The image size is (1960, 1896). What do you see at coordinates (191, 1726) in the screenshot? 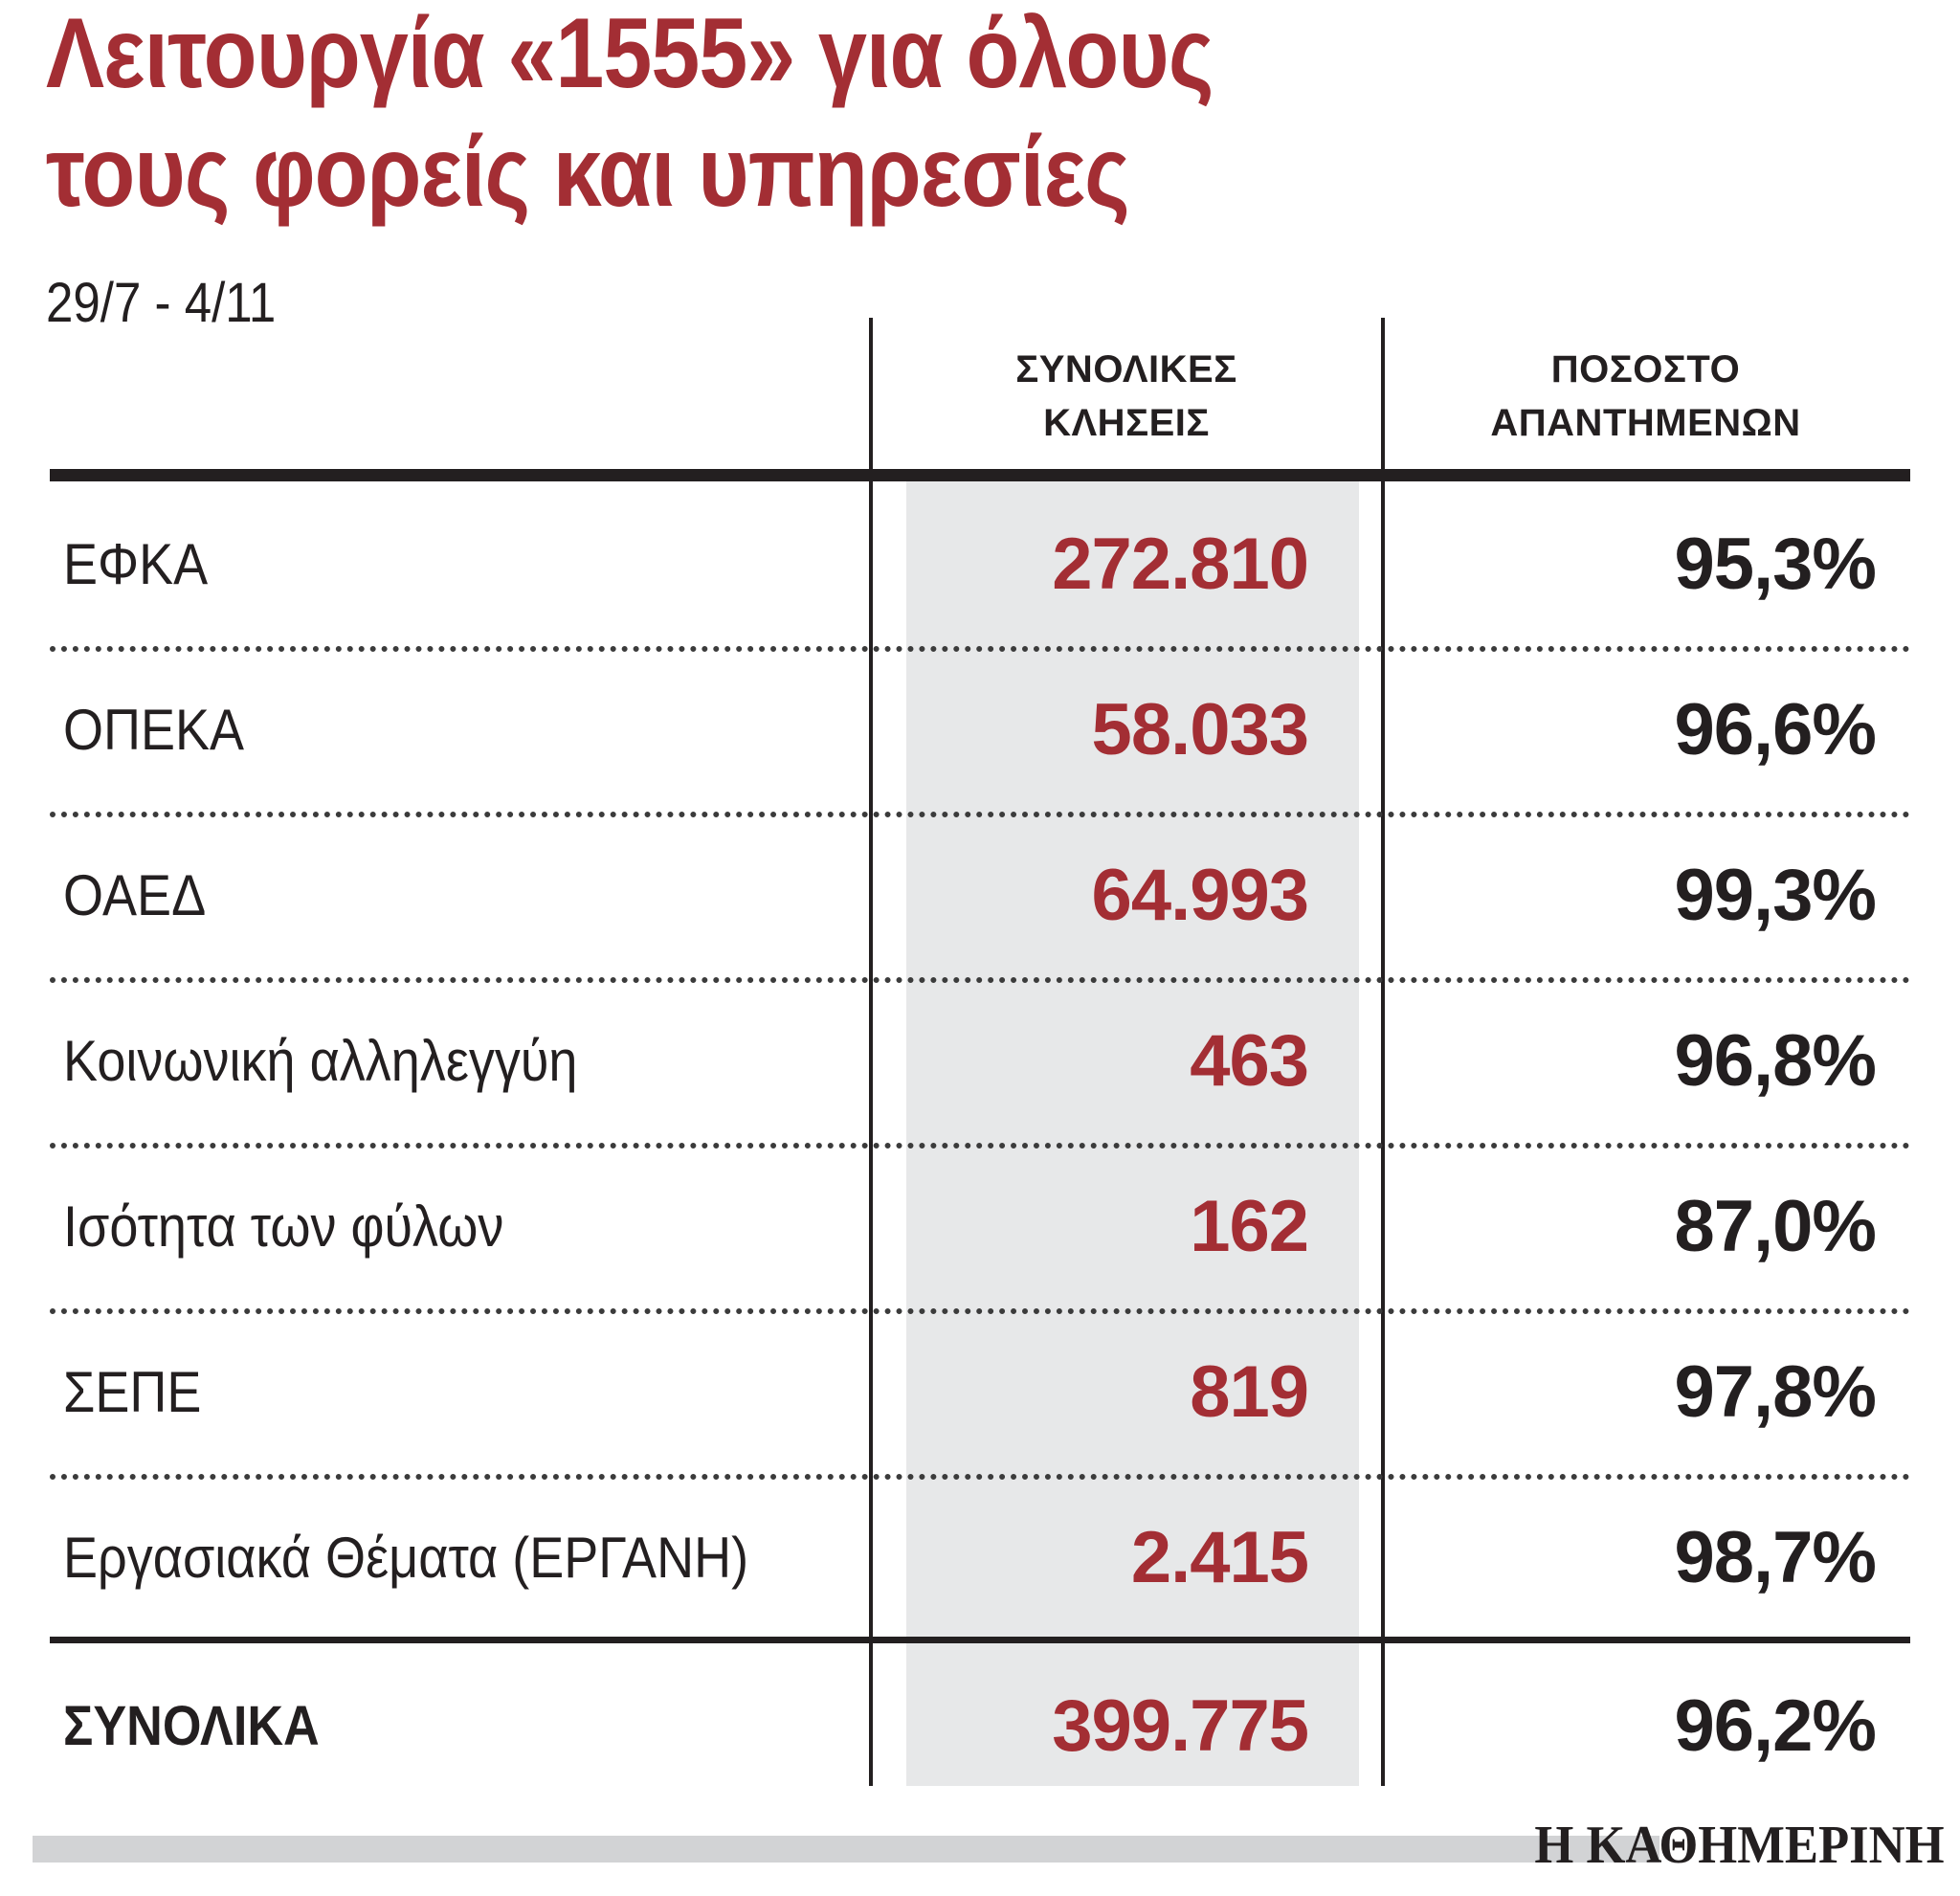
I see `total-label: ΣΥΝΟΛΙΚΑ` at bounding box center [191, 1726].